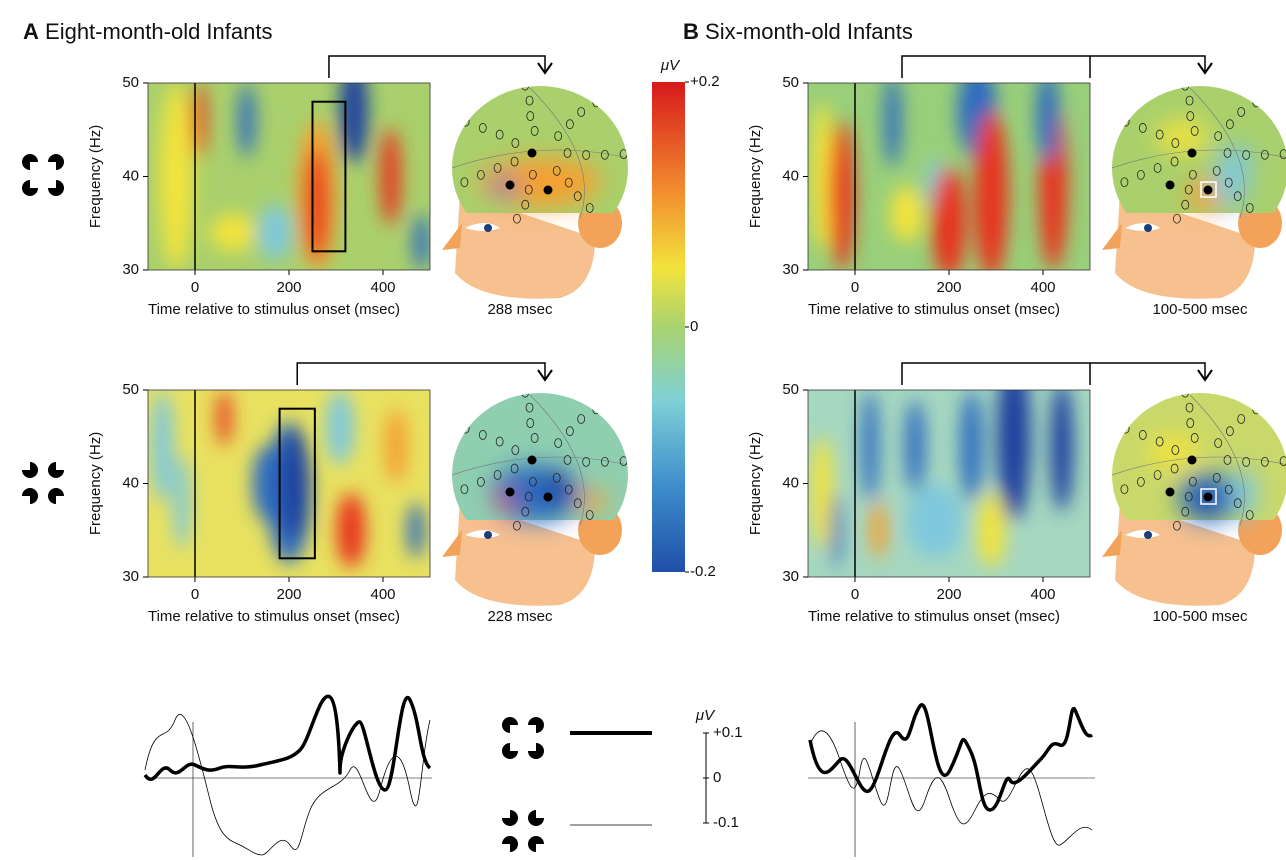 The width and height of the screenshot is (1286, 860). What do you see at coordinates (809, 31) in the screenshot?
I see `panel-title-text: Six-month-old Infants` at bounding box center [809, 31].